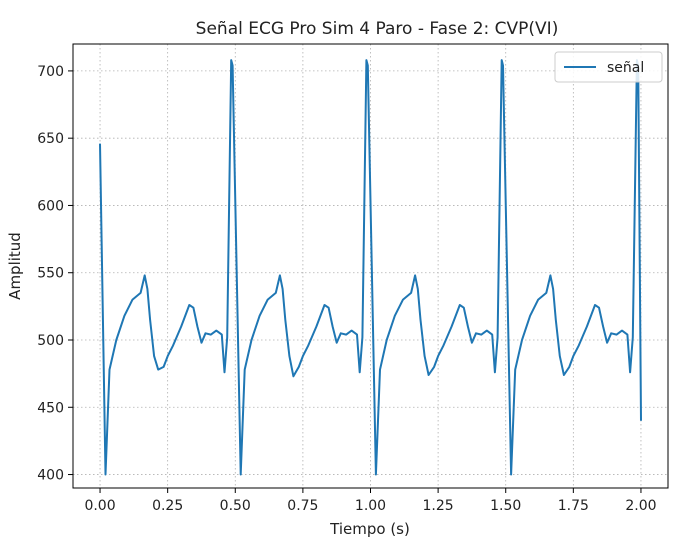 The height and width of the screenshot is (547, 682). What do you see at coordinates (50, 72) in the screenshot?
I see `y-tick-label: 700` at bounding box center [50, 72].